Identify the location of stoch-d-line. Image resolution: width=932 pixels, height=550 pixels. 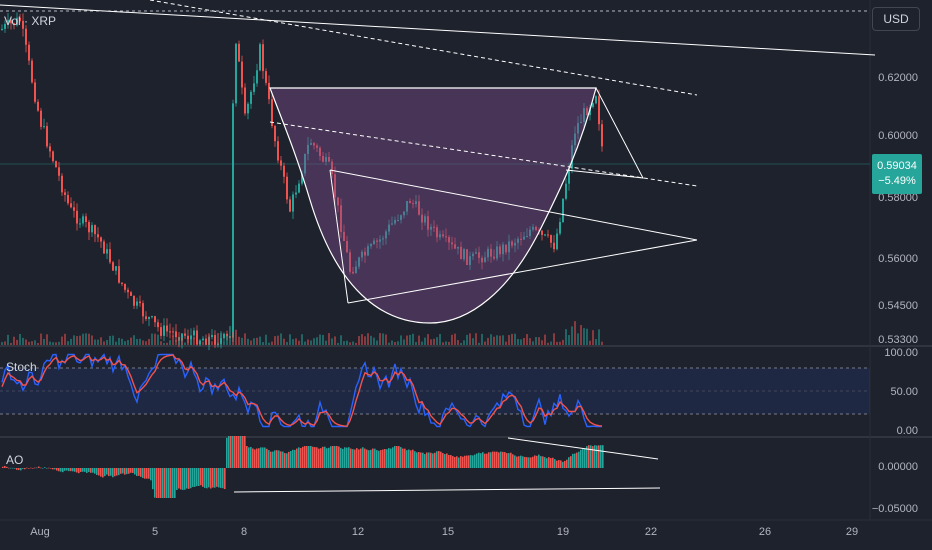
(302, 390).